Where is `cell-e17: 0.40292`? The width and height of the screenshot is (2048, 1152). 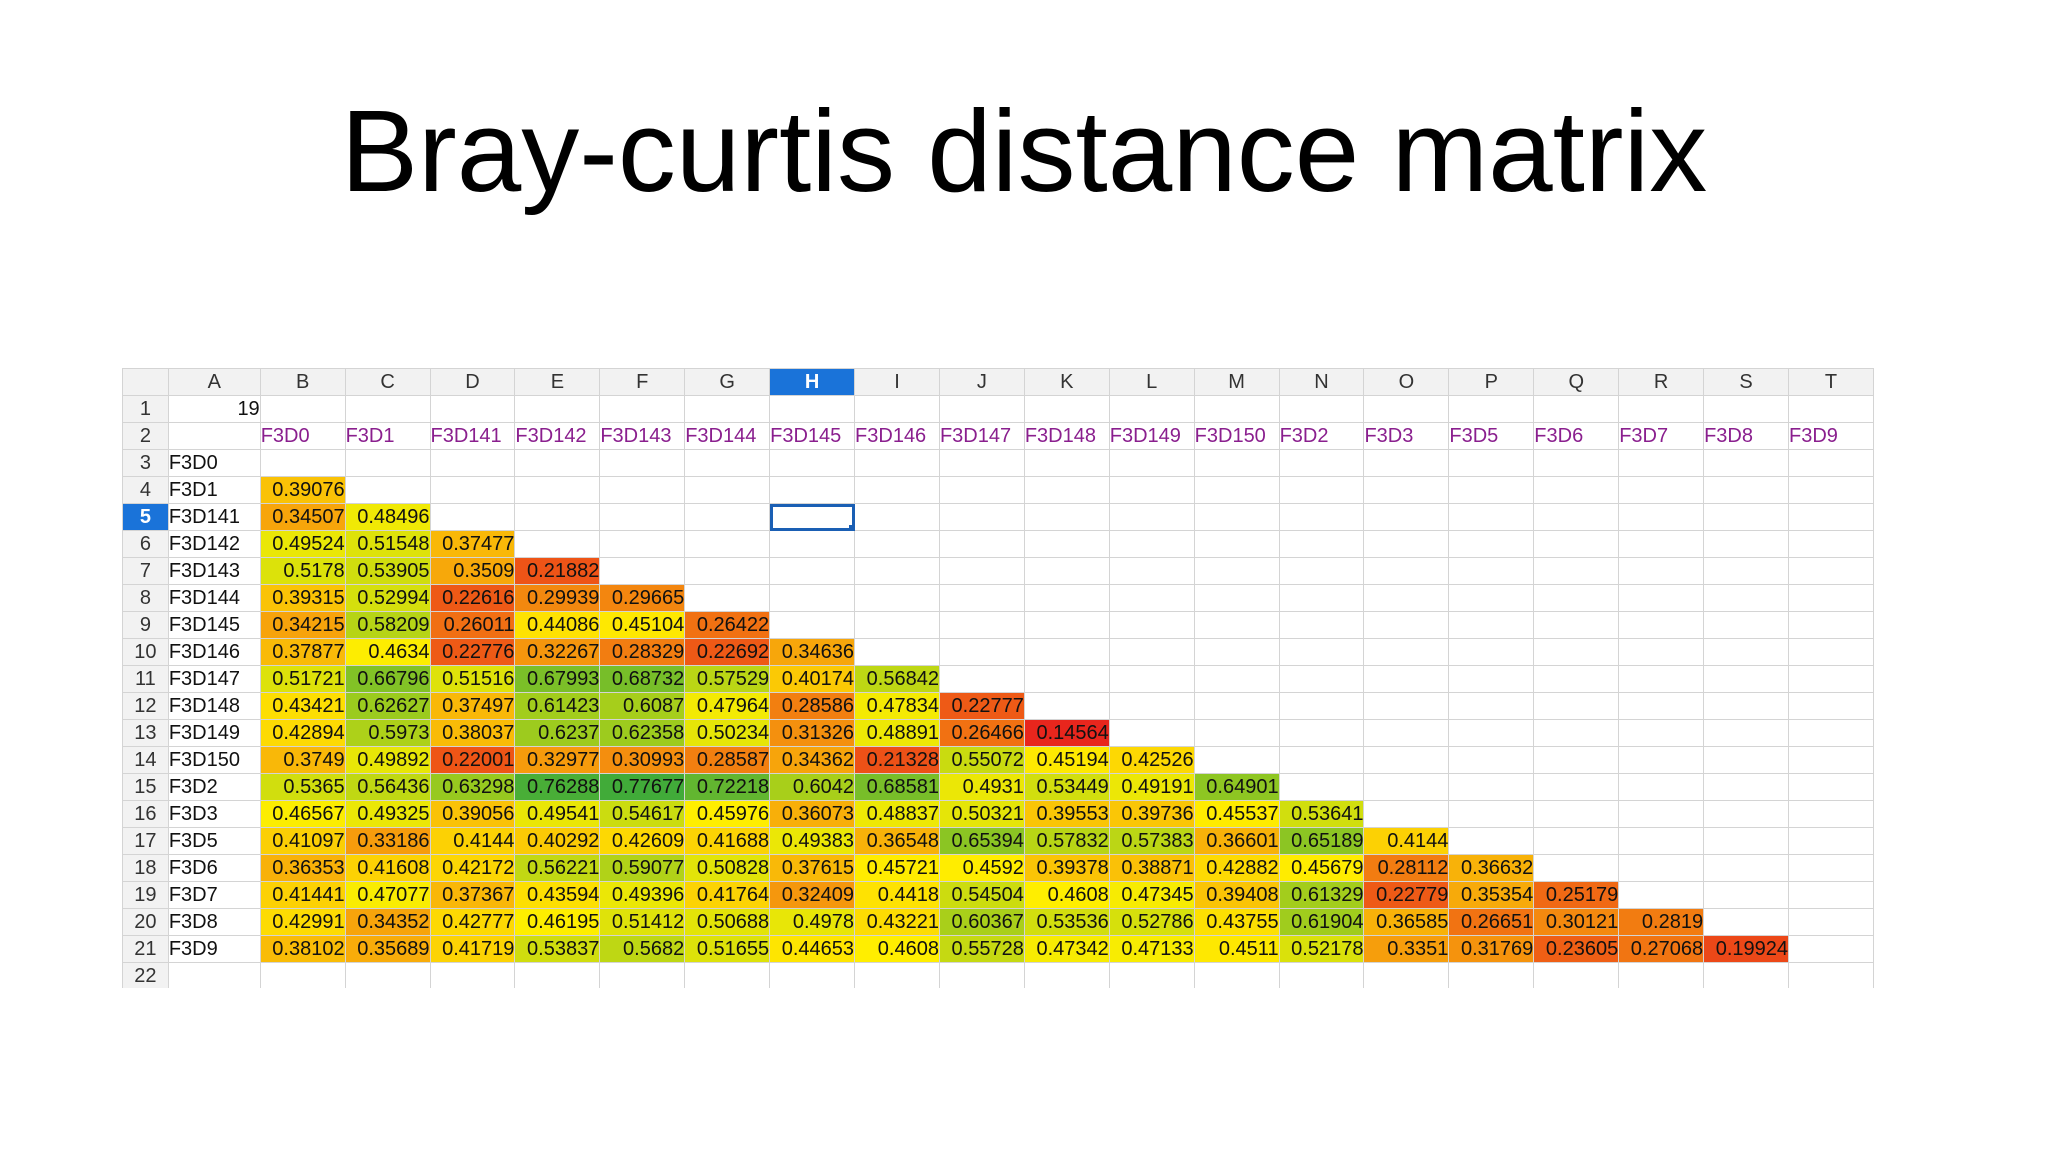
cell-e17: 0.40292 is located at coordinates (557, 841).